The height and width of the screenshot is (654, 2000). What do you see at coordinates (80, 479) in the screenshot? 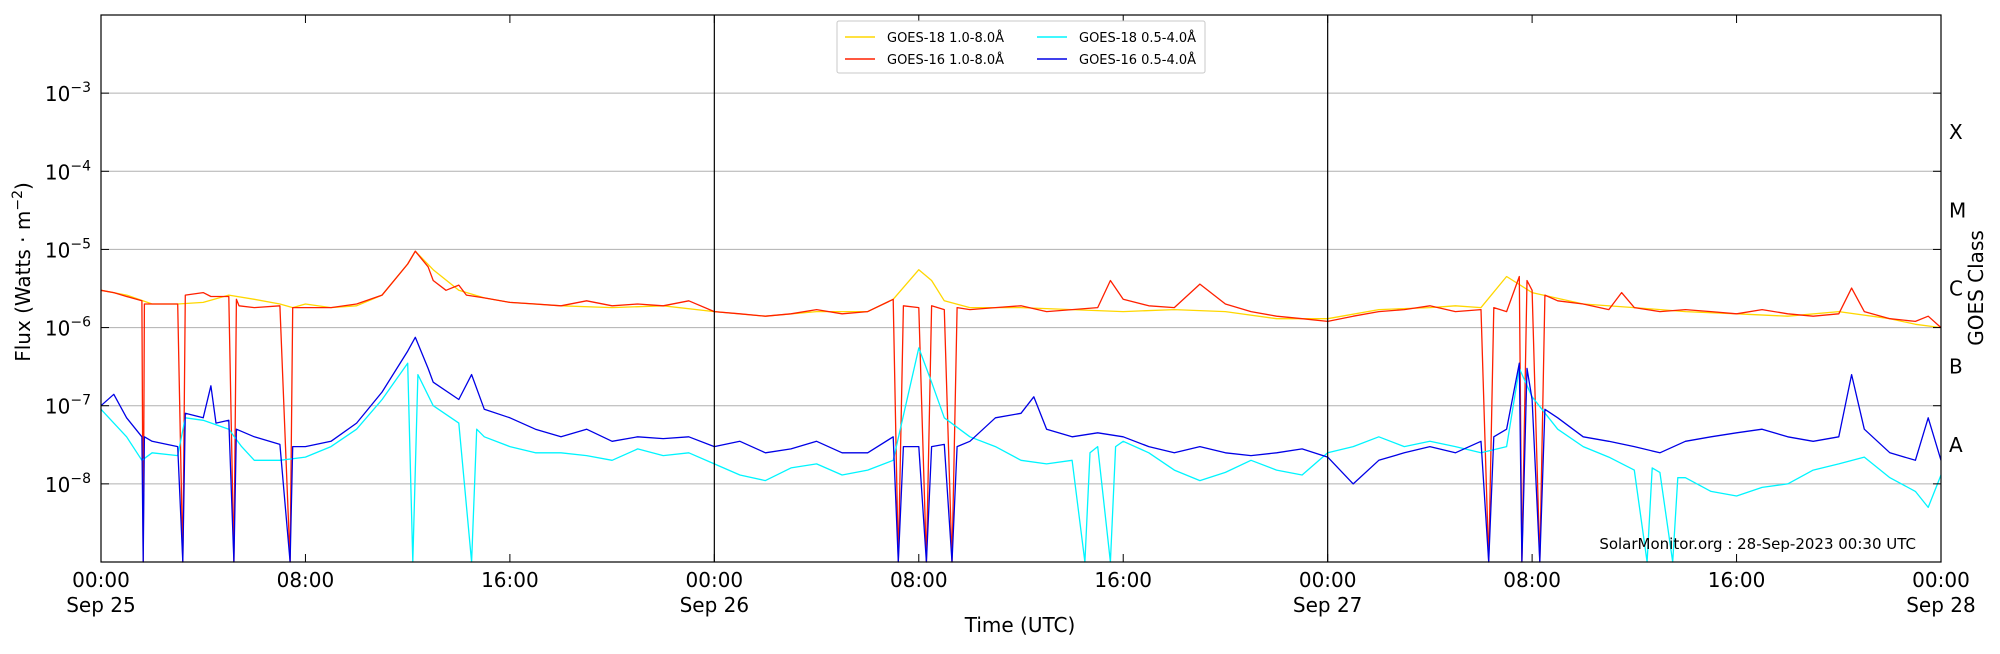
I see `y-tick-label-exponent: −8` at bounding box center [80, 479].